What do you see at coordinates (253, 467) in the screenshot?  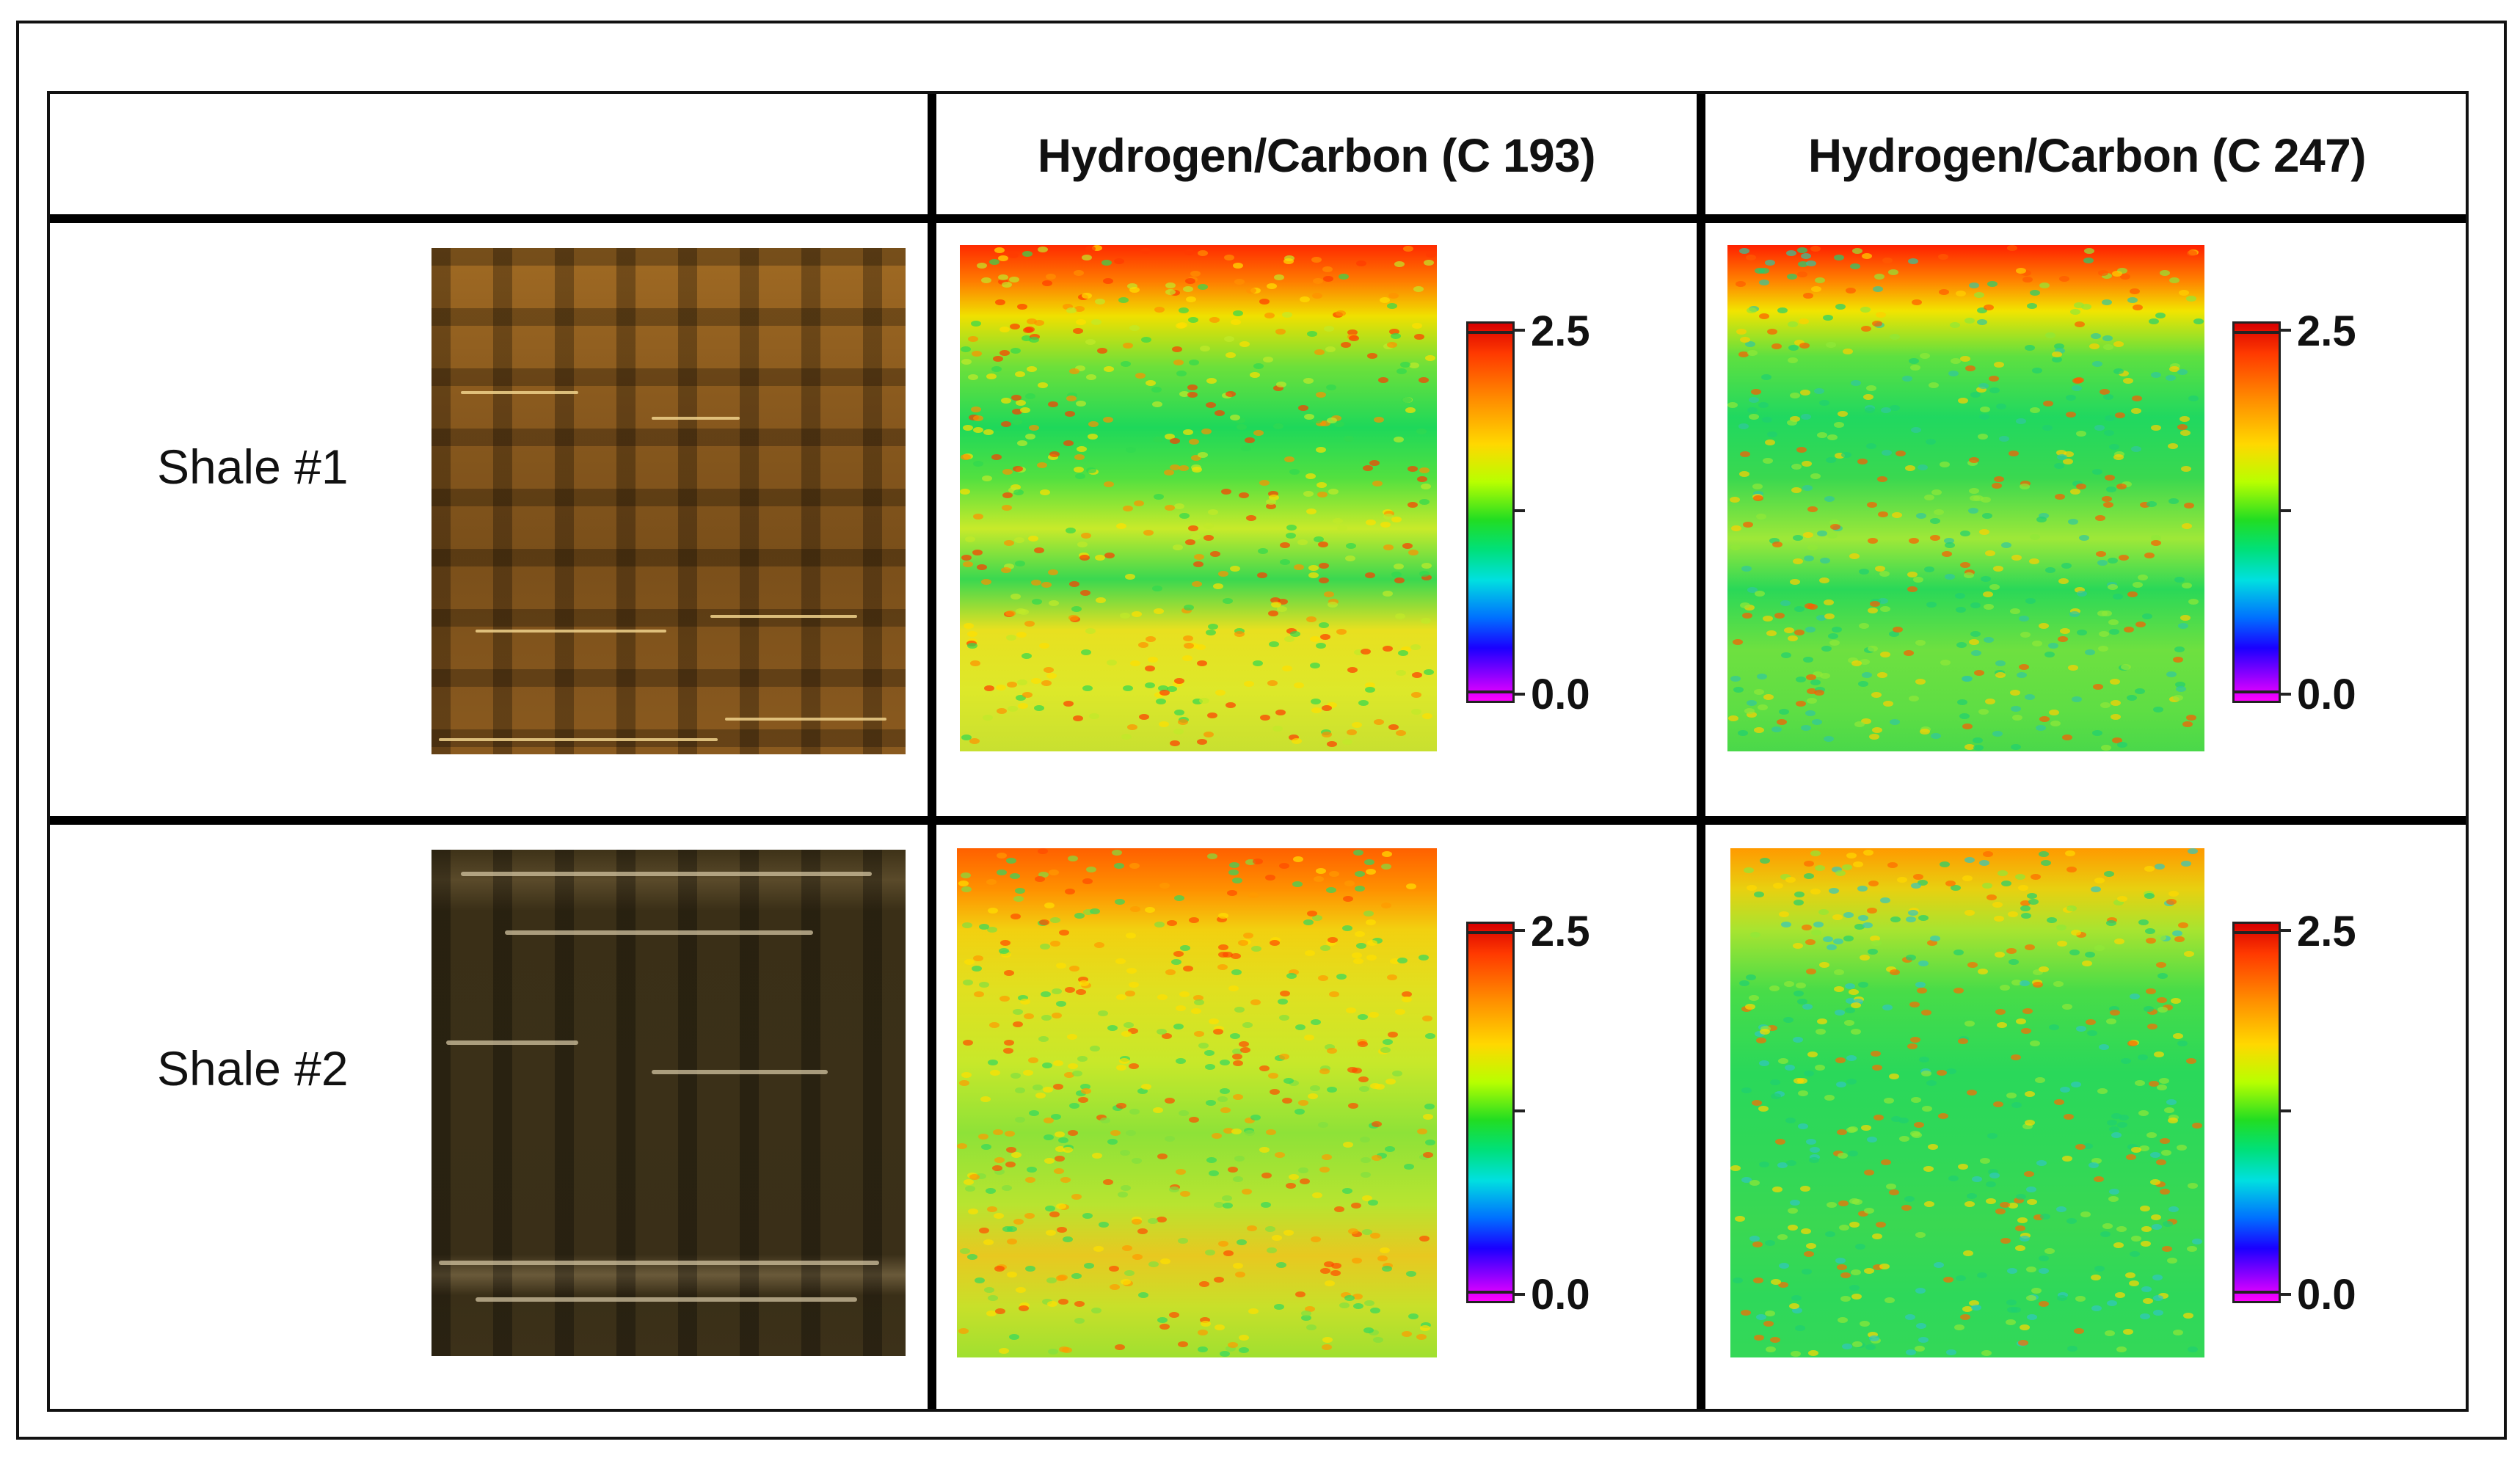 I see `row-label-shale-1: Shale #1` at bounding box center [253, 467].